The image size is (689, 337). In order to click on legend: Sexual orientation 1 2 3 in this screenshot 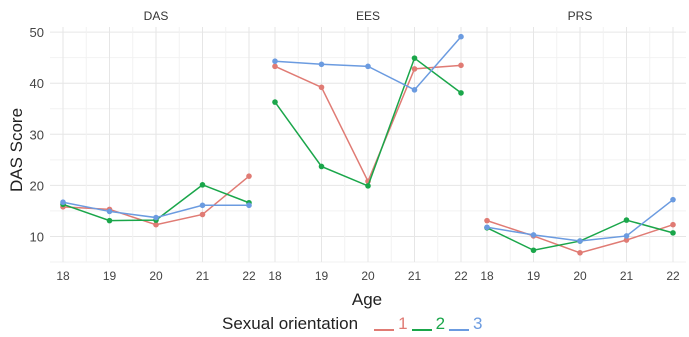, I will do `click(354, 324)`.